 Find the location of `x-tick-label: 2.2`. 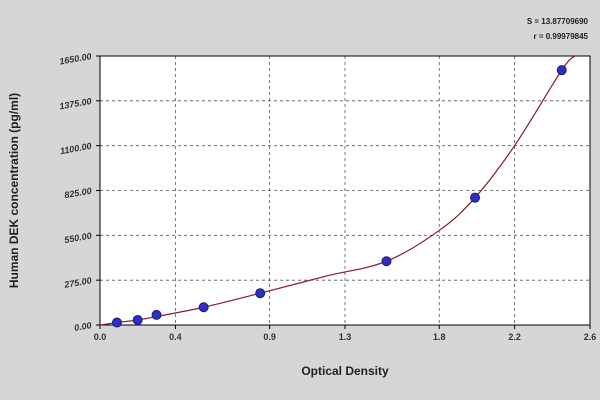

x-tick-label: 2.2 is located at coordinates (514, 337).